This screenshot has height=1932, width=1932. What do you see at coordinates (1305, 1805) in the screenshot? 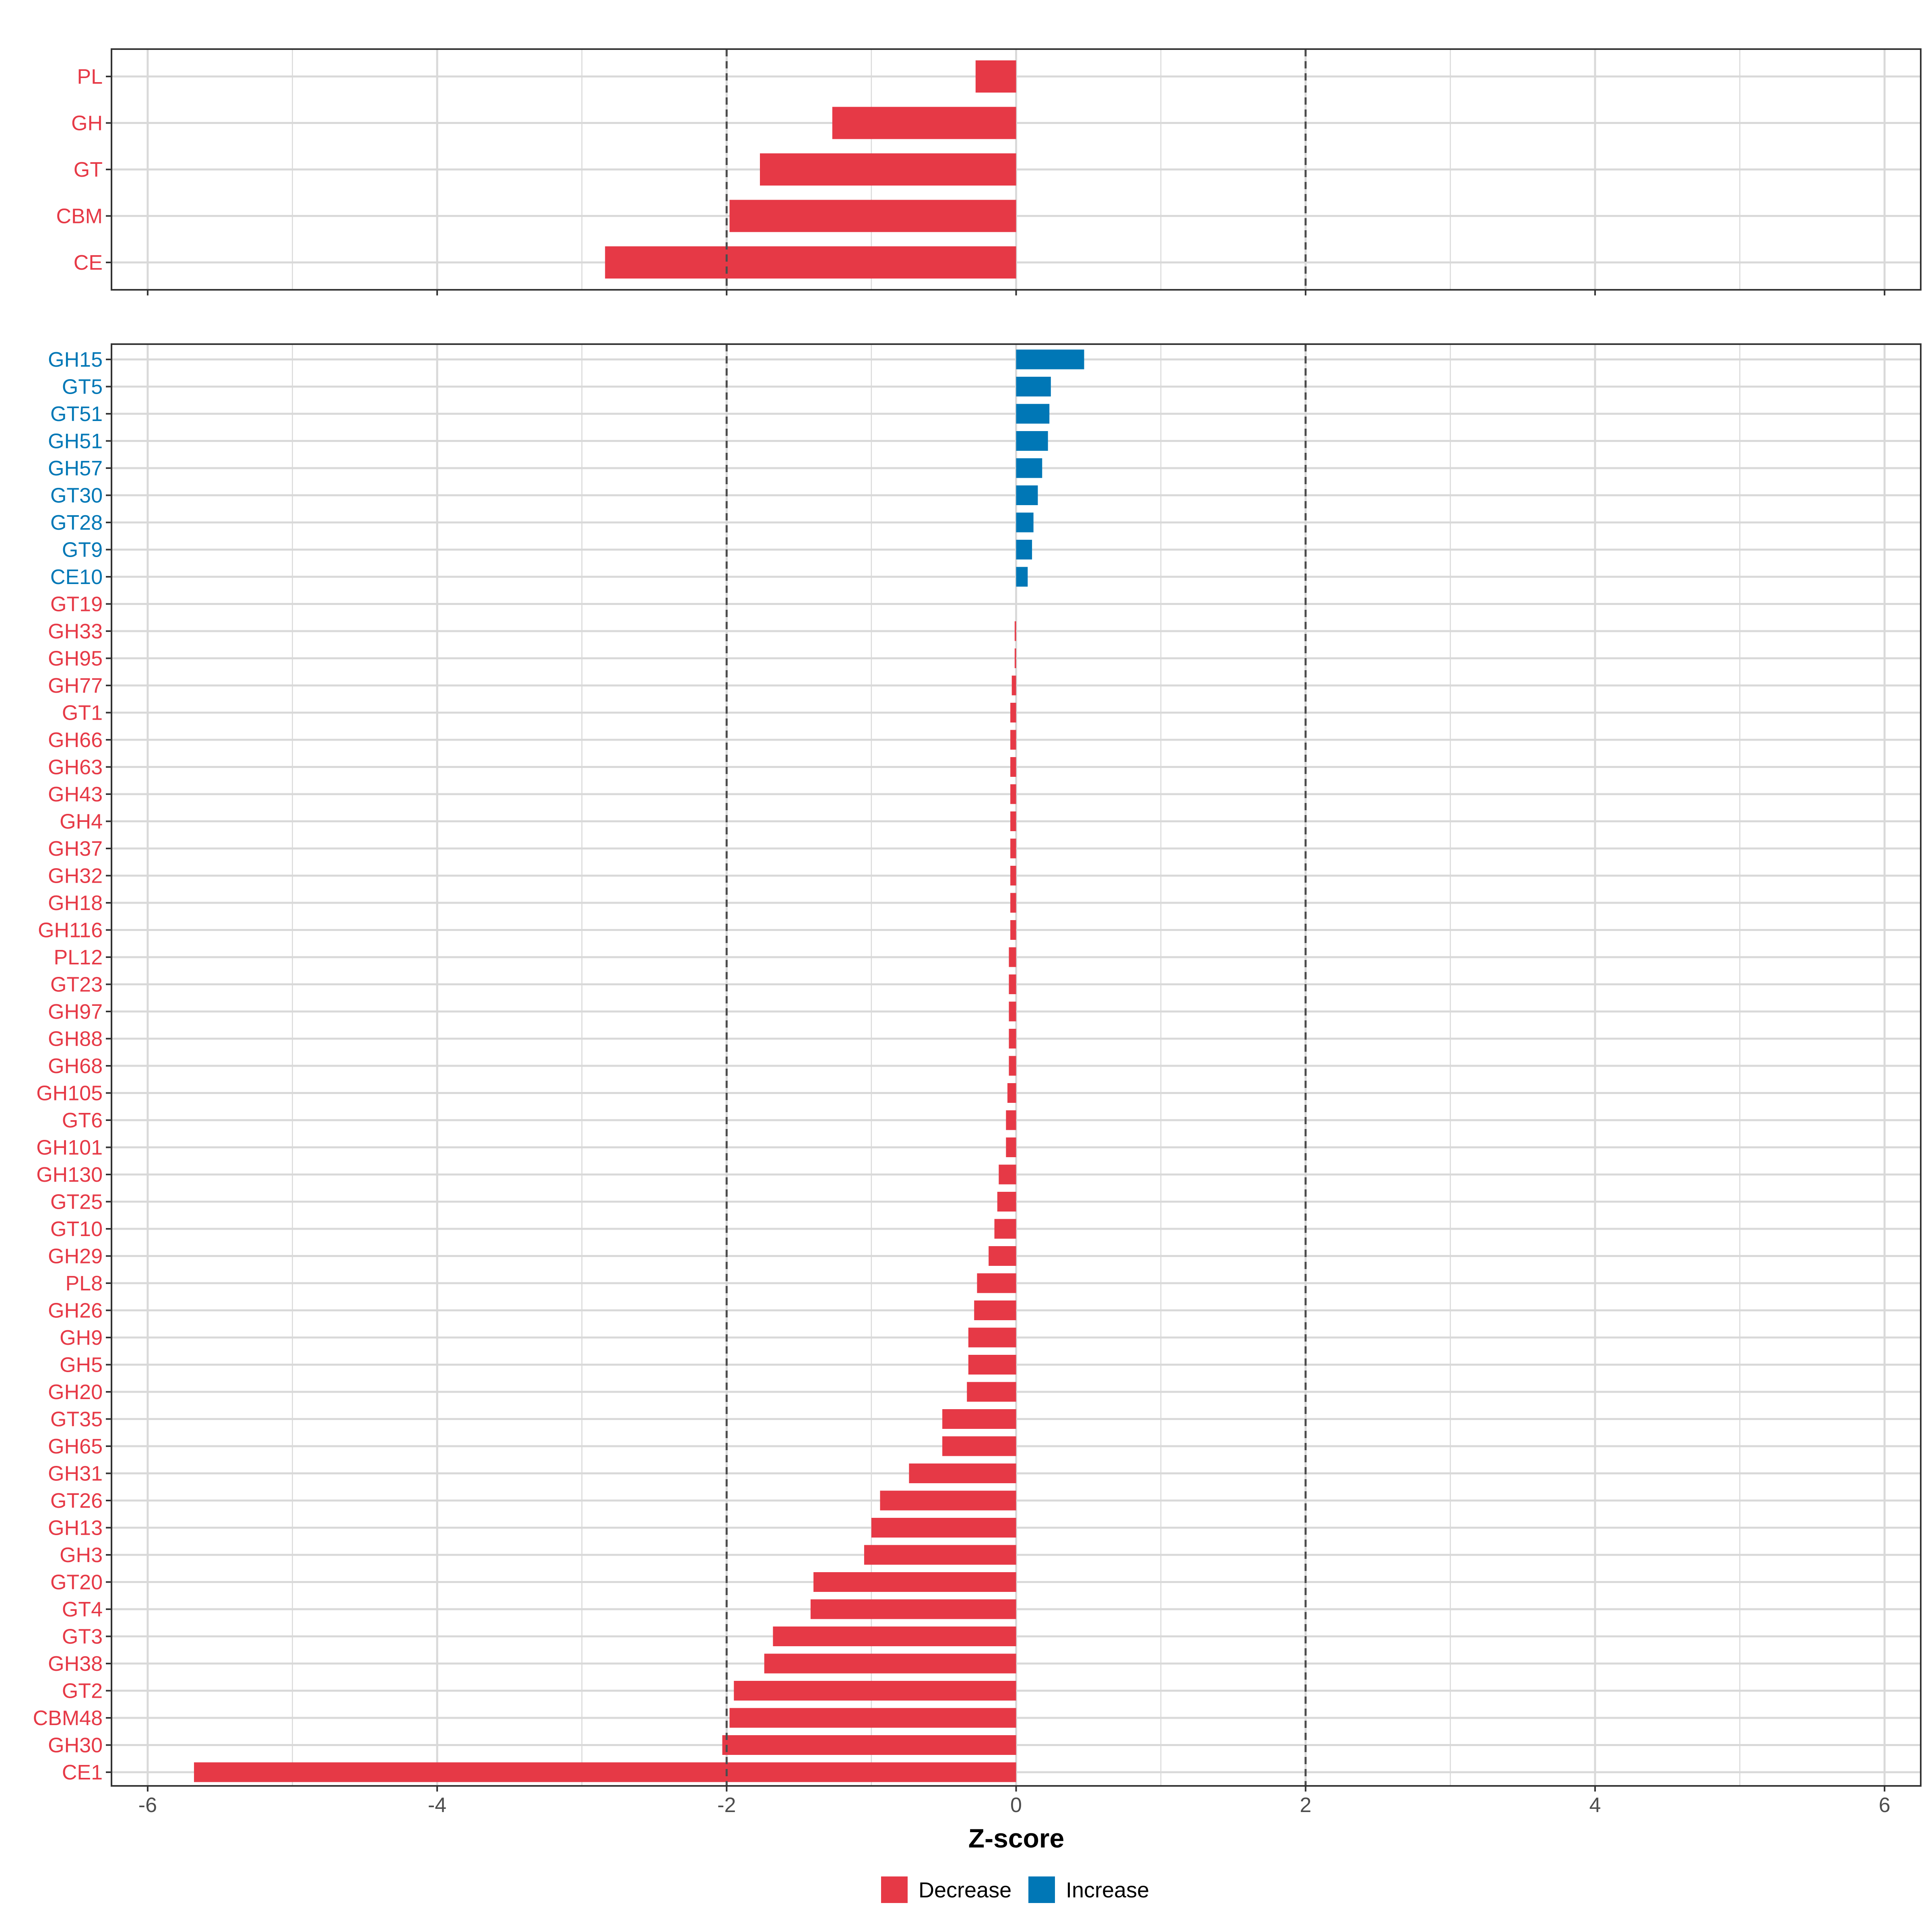
I see `x-tick-label: 2` at bounding box center [1305, 1805].